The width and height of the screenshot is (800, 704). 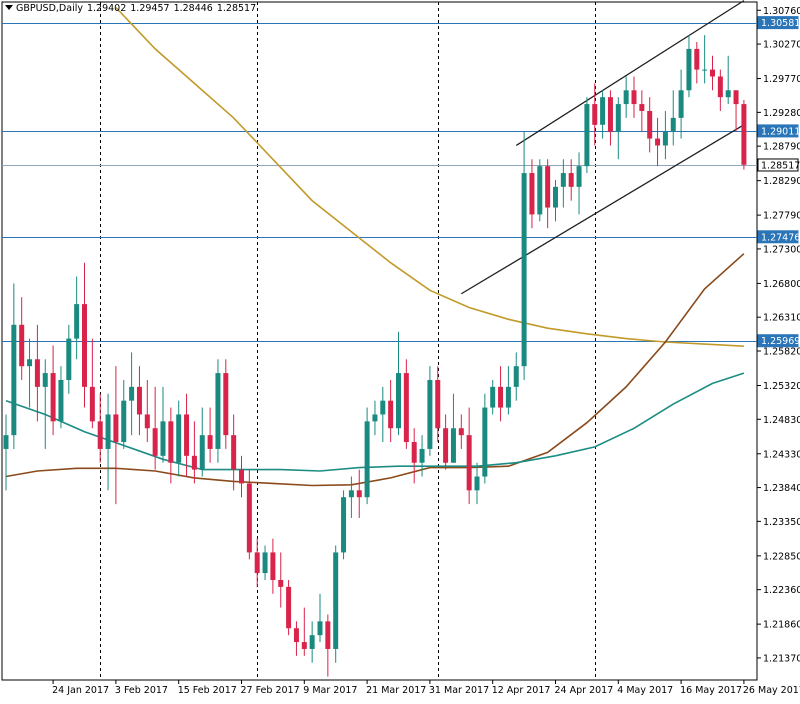 What do you see at coordinates (771, 690) in the screenshot?
I see `x-tick-label: 26 May 2017` at bounding box center [771, 690].